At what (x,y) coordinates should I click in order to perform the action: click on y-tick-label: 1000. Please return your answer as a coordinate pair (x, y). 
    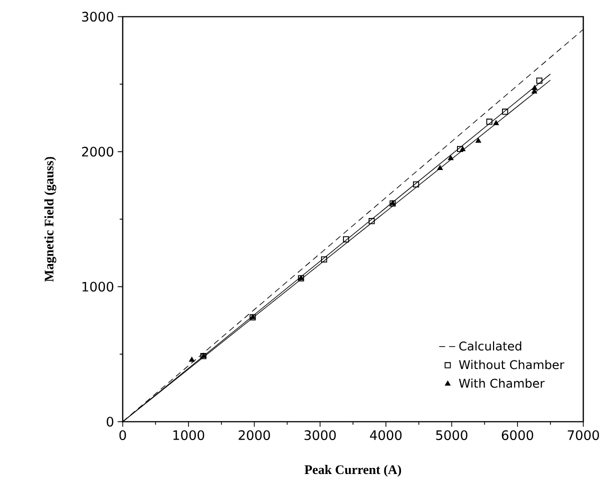
    Looking at the image, I should click on (98, 287).